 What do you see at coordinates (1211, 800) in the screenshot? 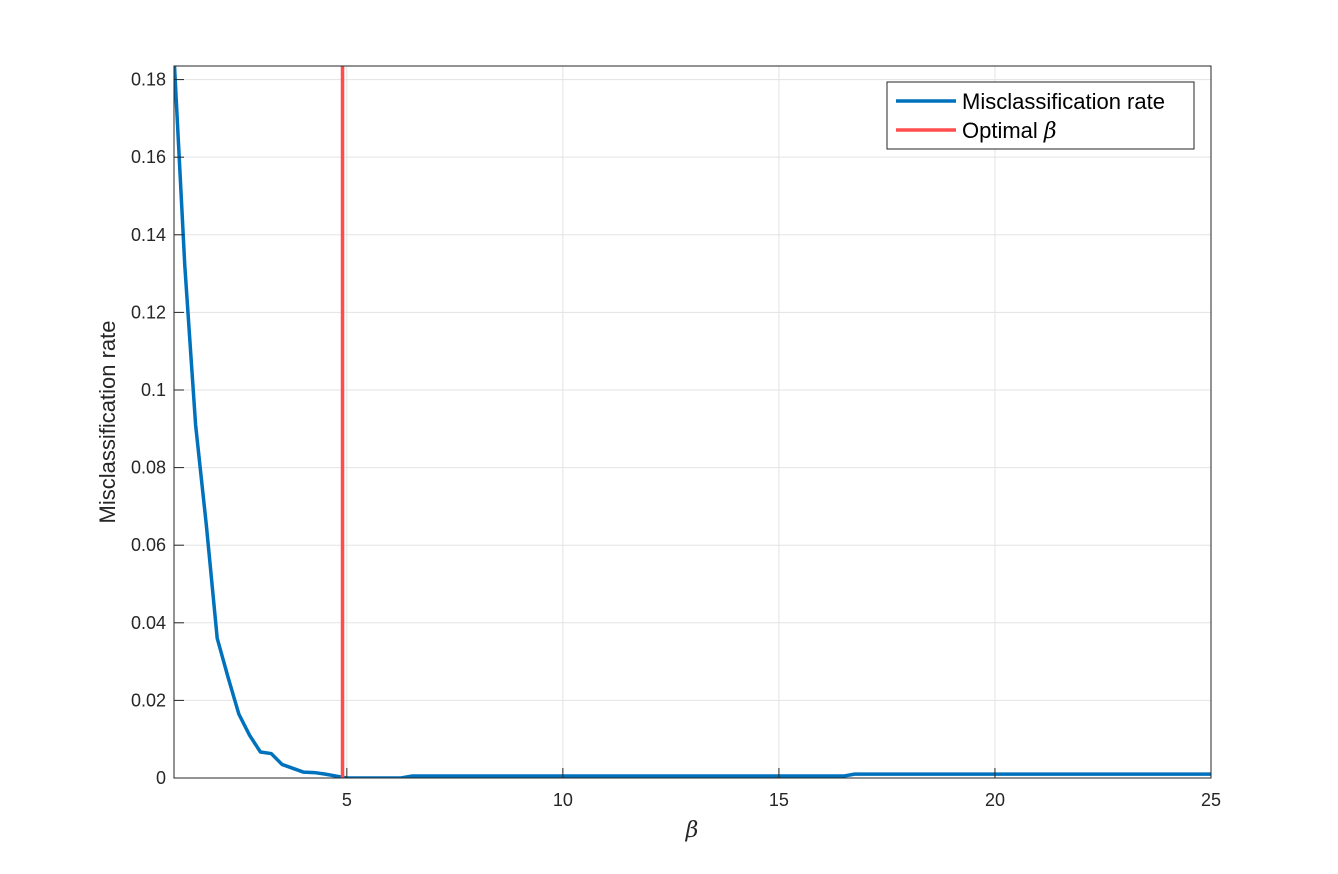
I see `x-tick-label: 25` at bounding box center [1211, 800].